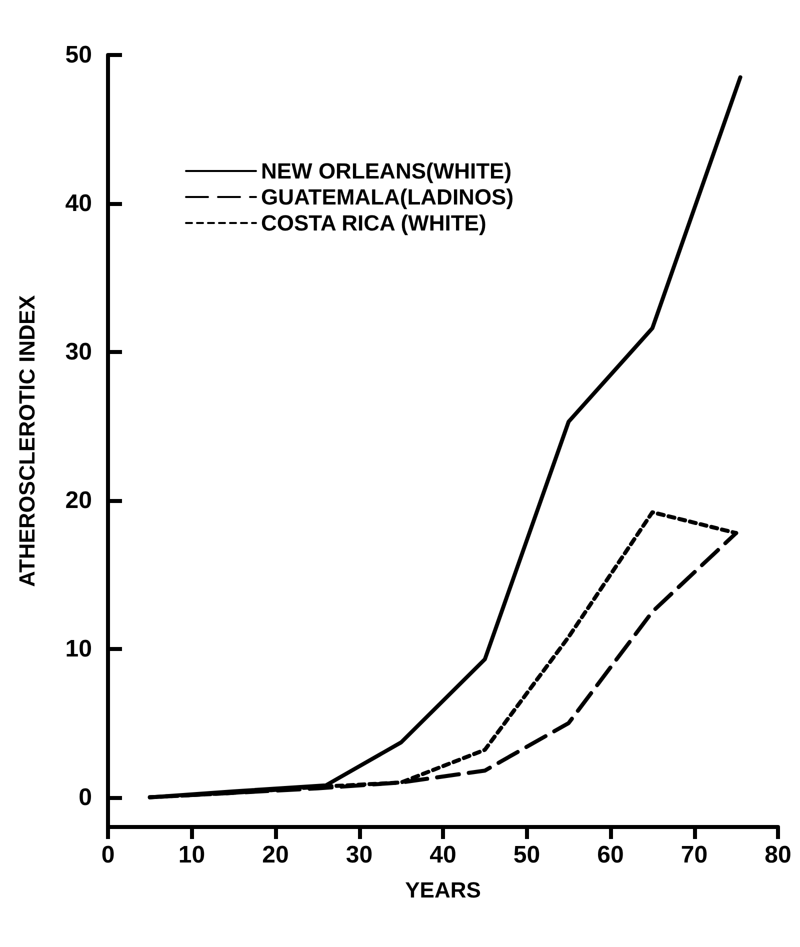 The height and width of the screenshot is (947, 800). What do you see at coordinates (27, 440) in the screenshot?
I see `y-axis-title: ATHEROSCLEROTIC INDEX` at bounding box center [27, 440].